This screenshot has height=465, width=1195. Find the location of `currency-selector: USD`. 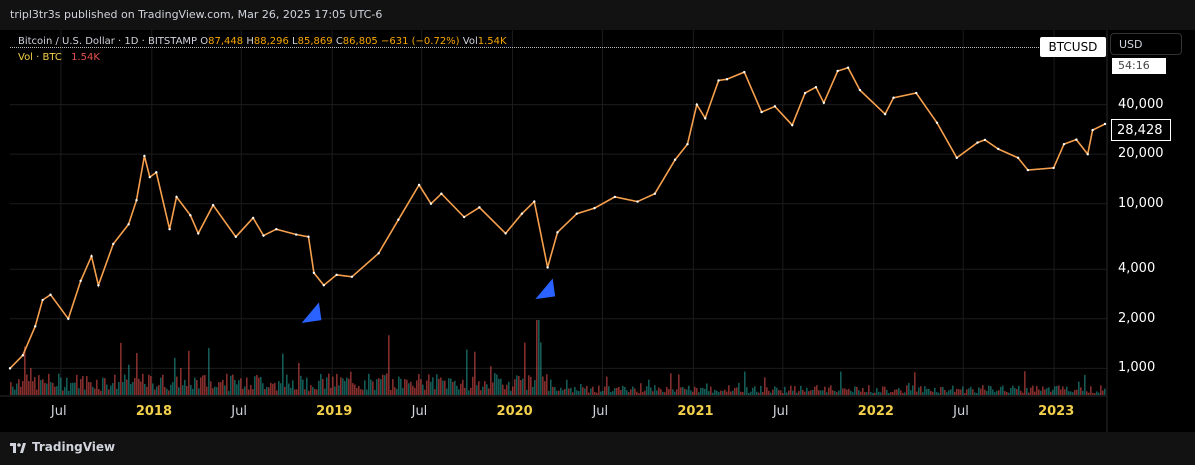

currency-selector: USD is located at coordinates (1146, 44).